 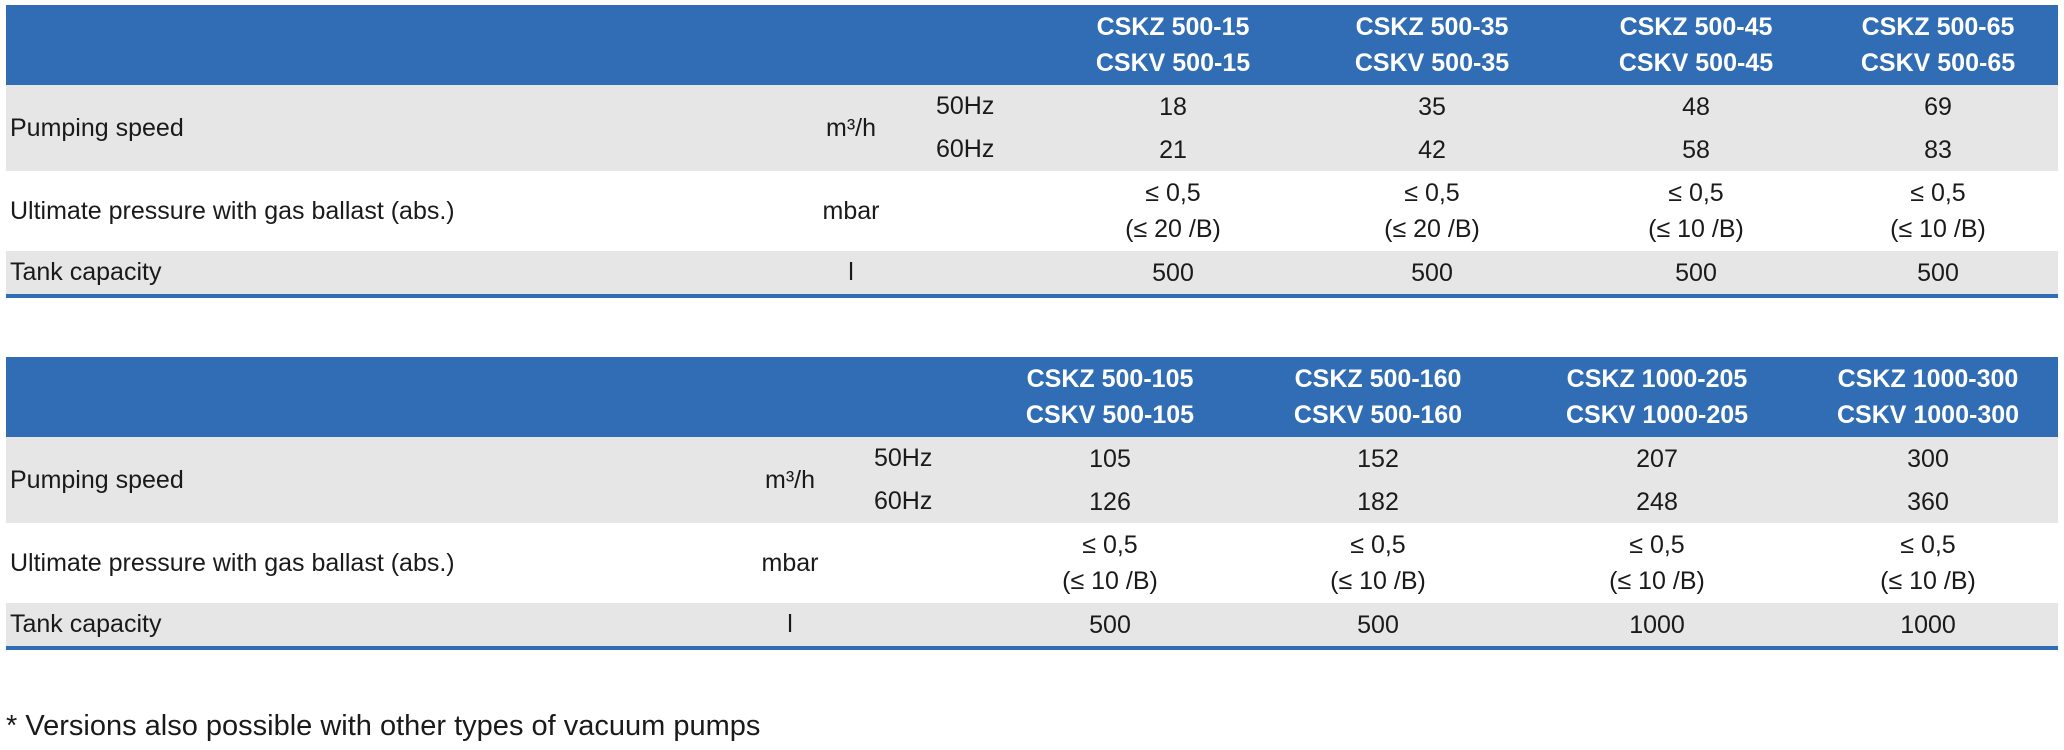 I want to click on pumping-speed-value: 58, so click(x=1696, y=149).